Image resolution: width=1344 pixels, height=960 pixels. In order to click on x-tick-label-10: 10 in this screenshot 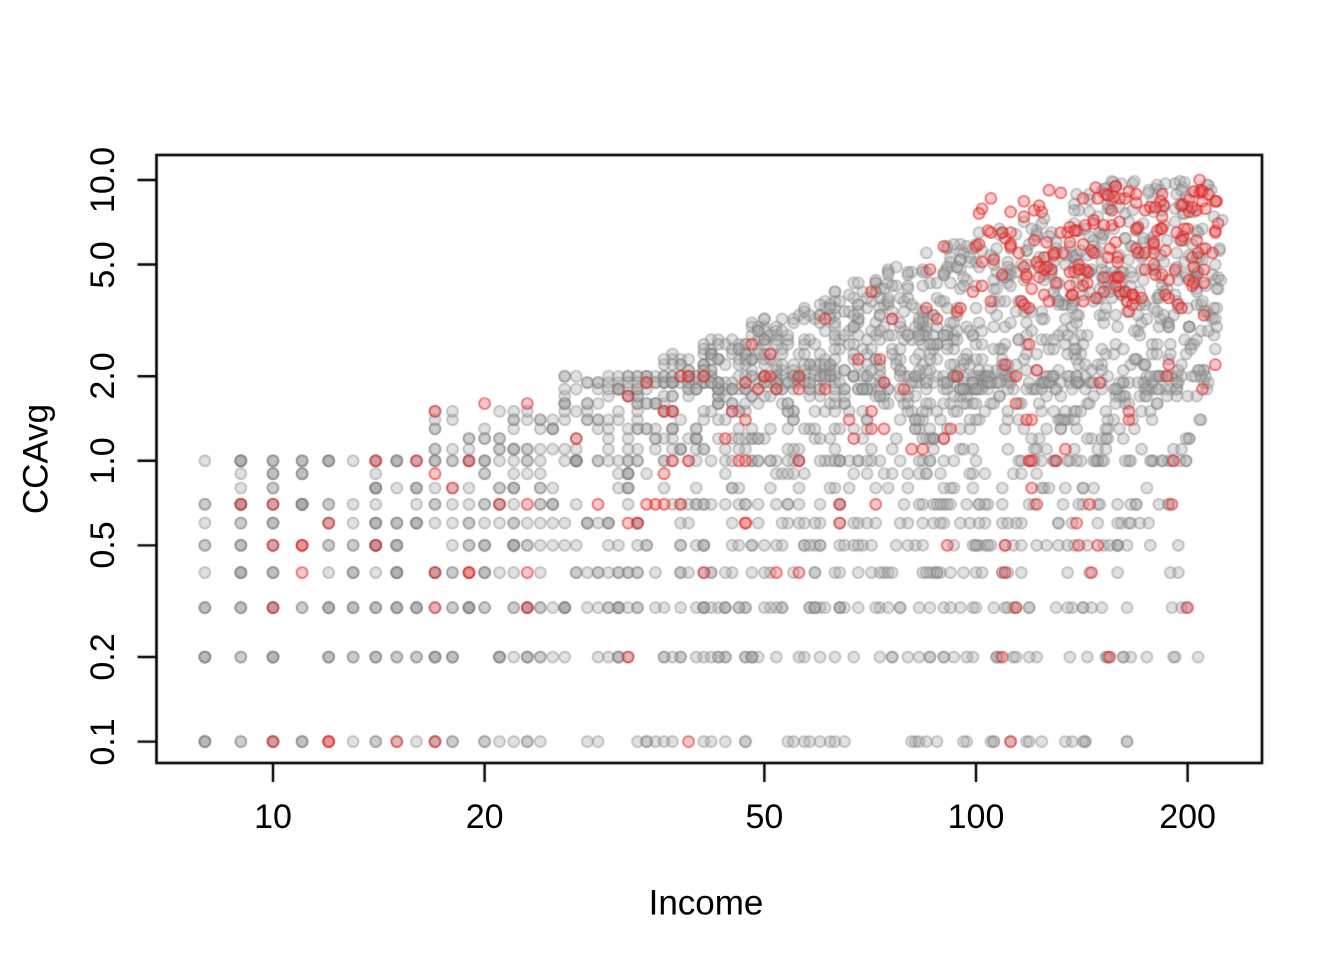, I will do `click(273, 817)`.